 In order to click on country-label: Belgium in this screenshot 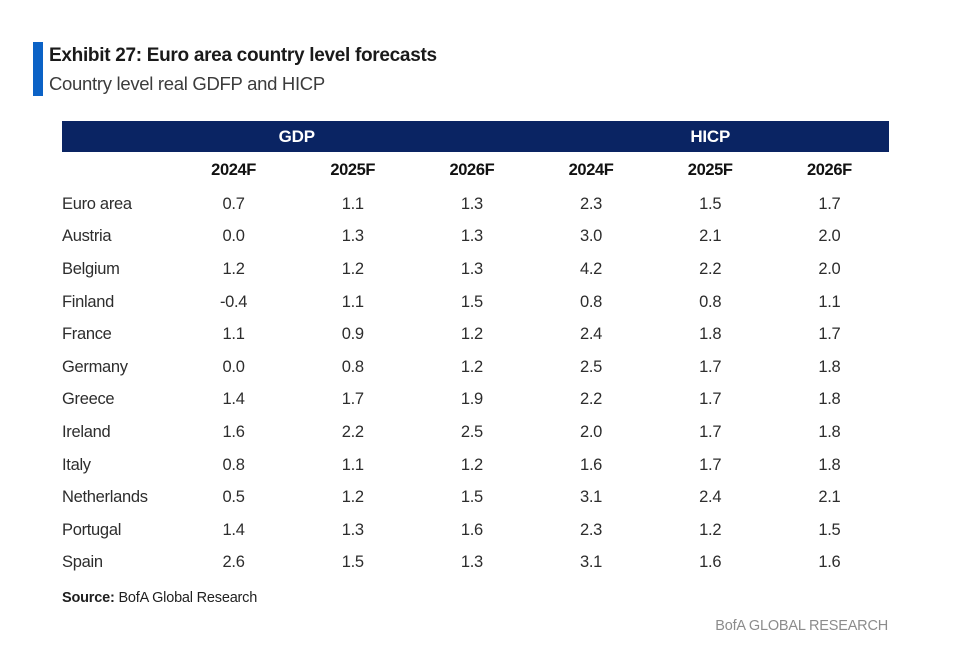, I will do `click(91, 268)`.